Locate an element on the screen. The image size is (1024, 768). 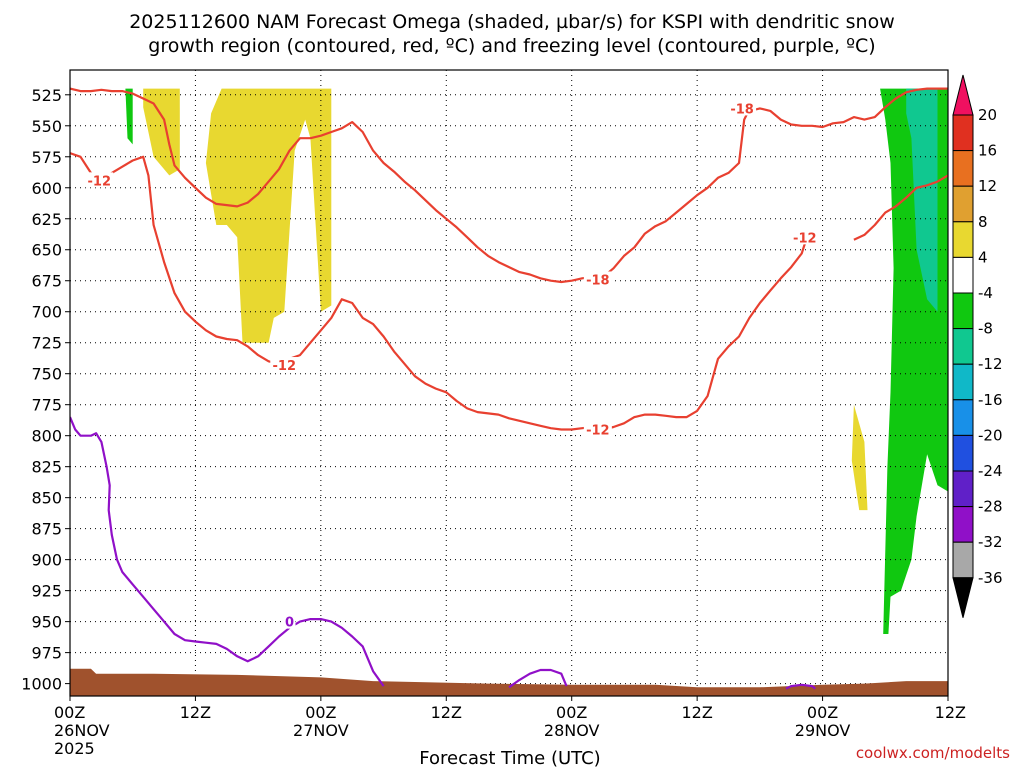
y-tick-label: 725 is located at coordinates (46, 343).